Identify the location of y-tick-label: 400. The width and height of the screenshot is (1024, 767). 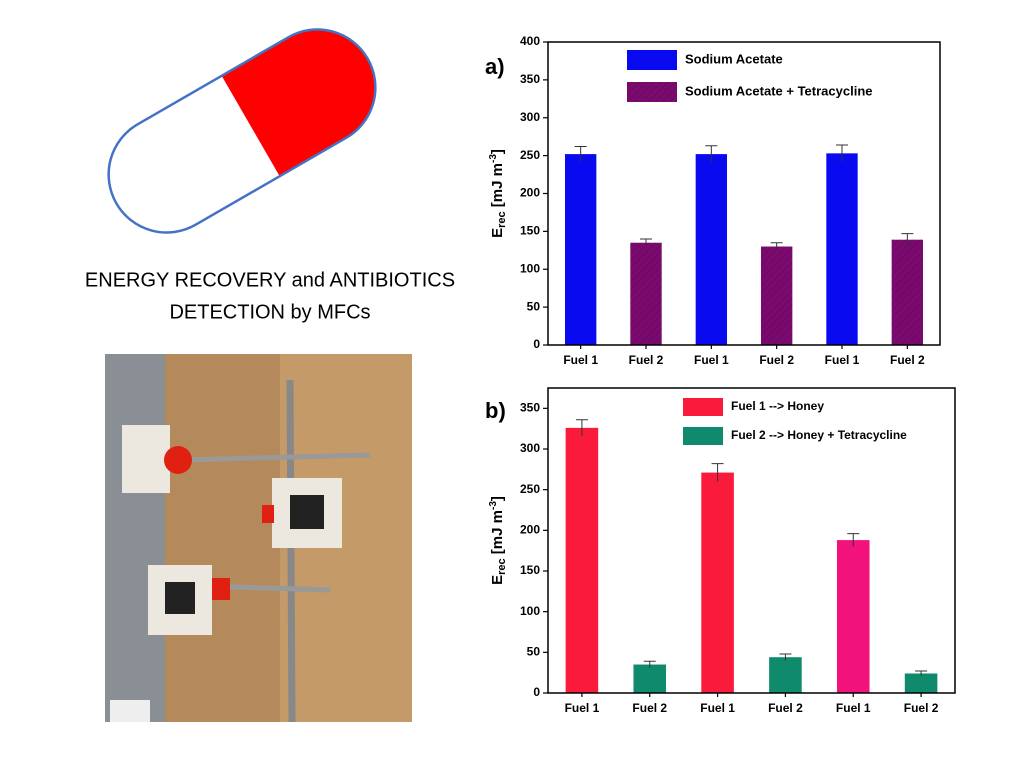
(530, 41).